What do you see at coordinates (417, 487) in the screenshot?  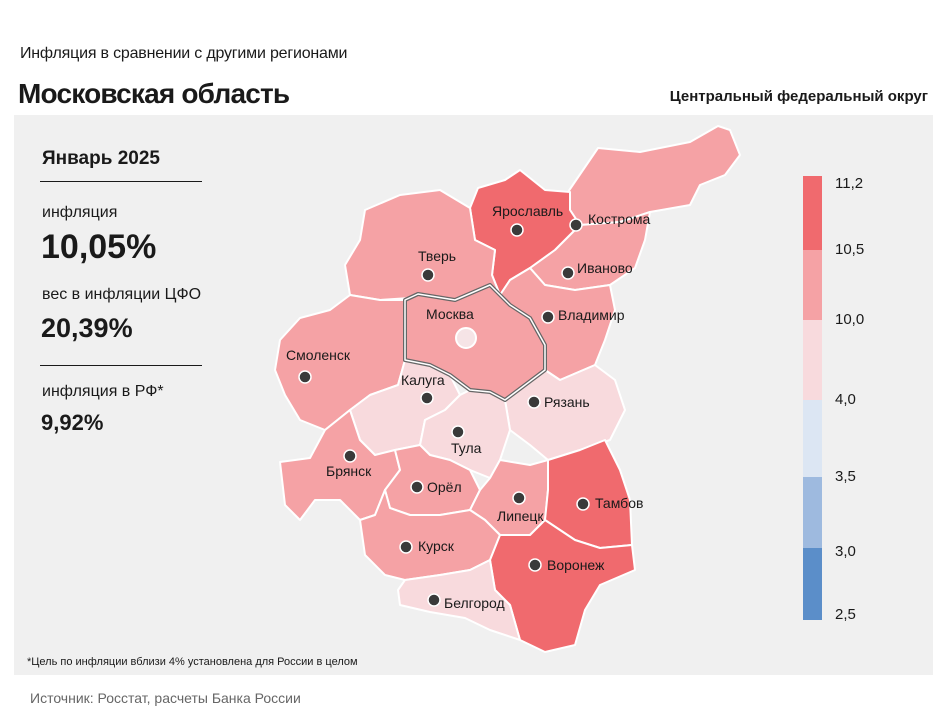 I see `city-marker-orel` at bounding box center [417, 487].